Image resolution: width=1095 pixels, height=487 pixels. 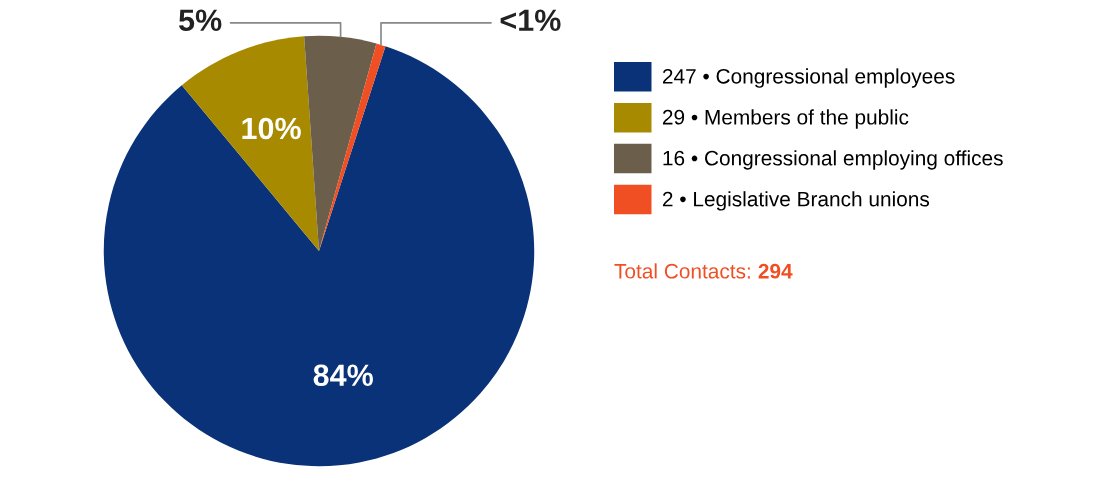 I want to click on legend-label: 2 • Legislative Branch unions, so click(x=796, y=201).